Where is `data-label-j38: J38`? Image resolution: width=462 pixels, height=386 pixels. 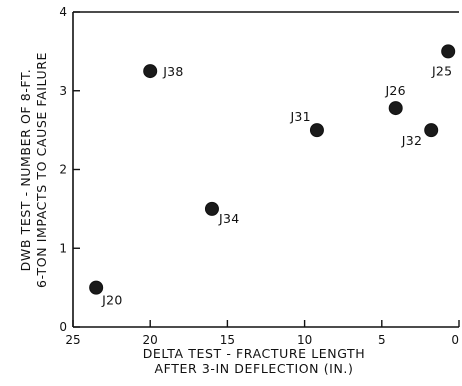
data-label-j38: J38 is located at coordinates (173, 71).